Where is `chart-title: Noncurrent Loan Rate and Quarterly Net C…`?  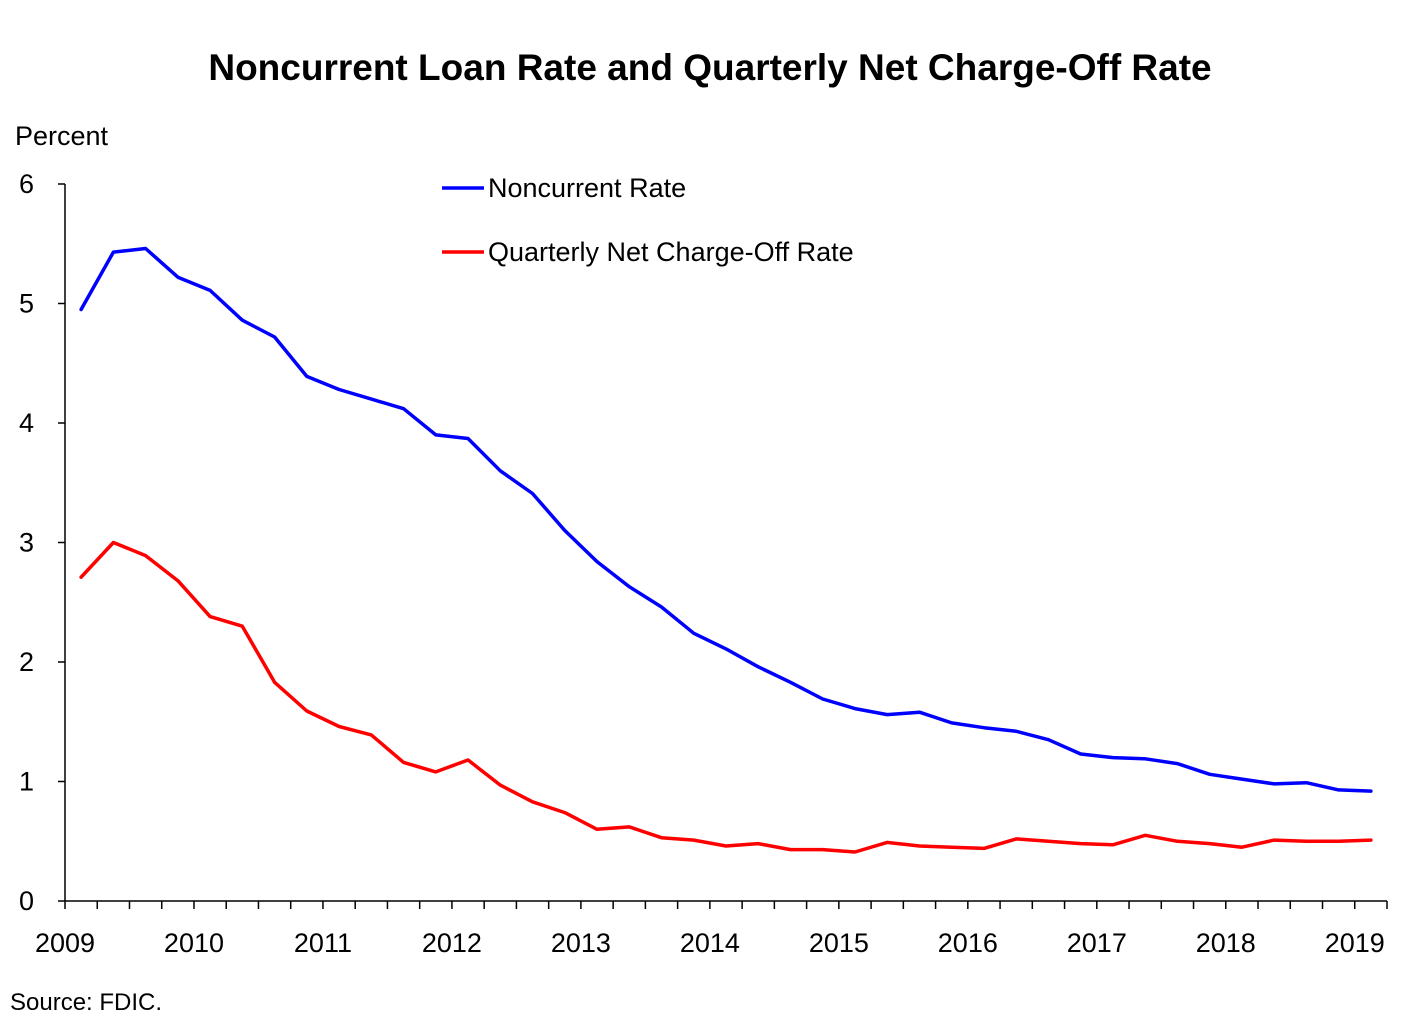 chart-title: Noncurrent Loan Rate and Quarterly Net C… is located at coordinates (709, 67).